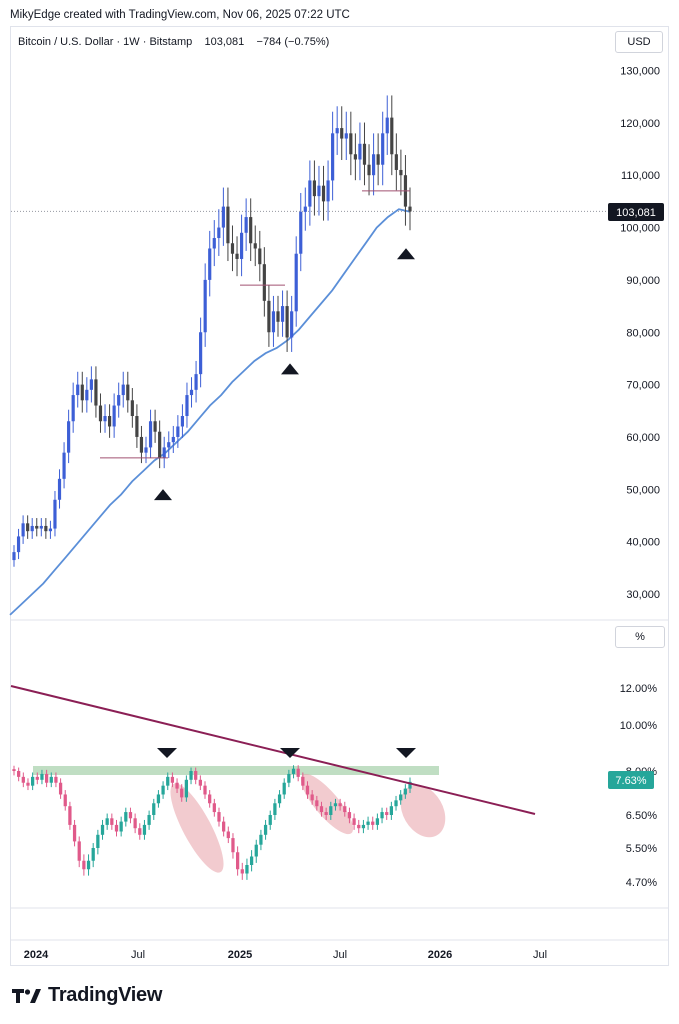  I want to click on oscillator-pane, so click(273, 782).